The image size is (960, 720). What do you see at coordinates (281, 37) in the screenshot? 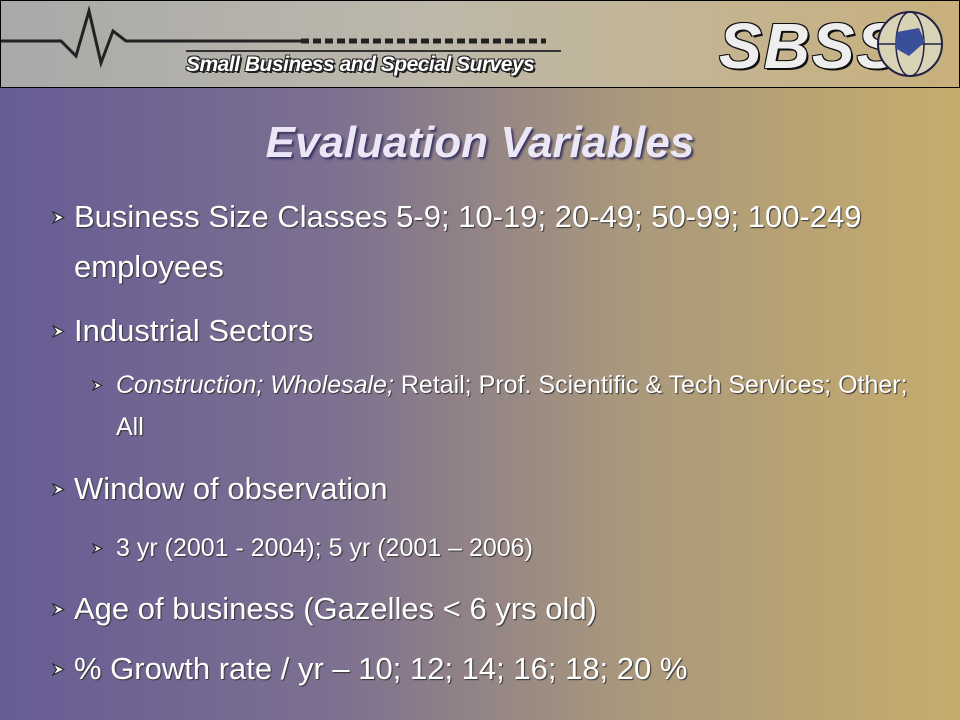
I see `heartbeat-line` at bounding box center [281, 37].